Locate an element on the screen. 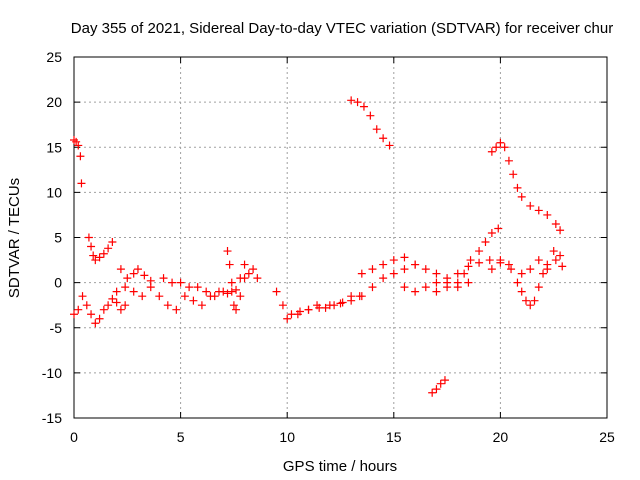 The image size is (640, 480). y-tick-label: 20 is located at coordinates (54, 102).